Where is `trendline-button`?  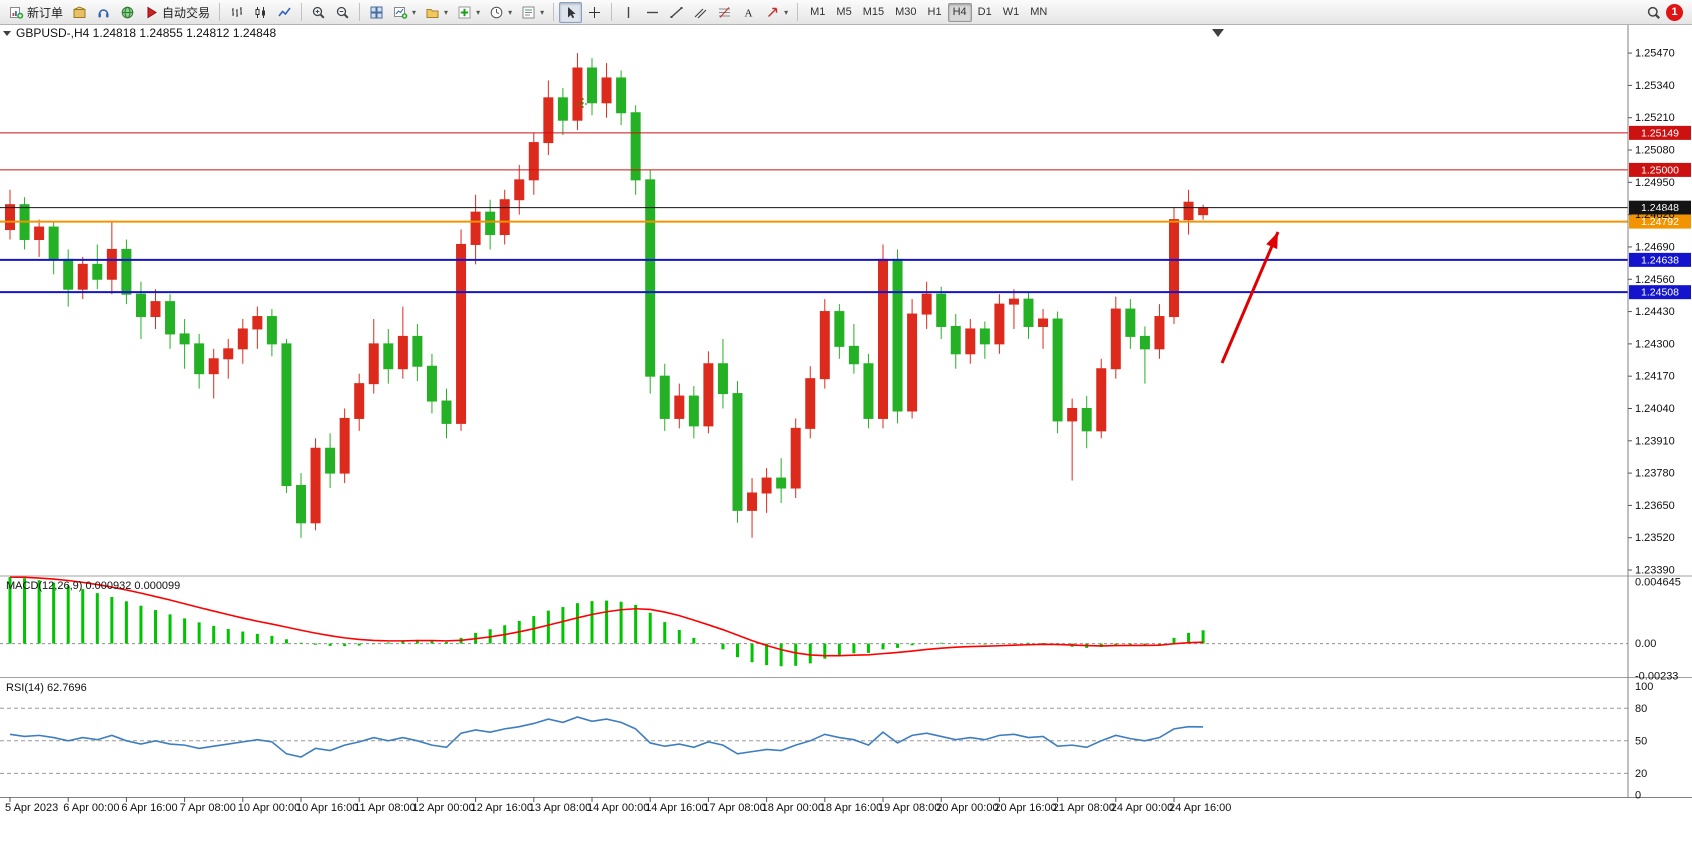
trendline-button is located at coordinates (676, 12).